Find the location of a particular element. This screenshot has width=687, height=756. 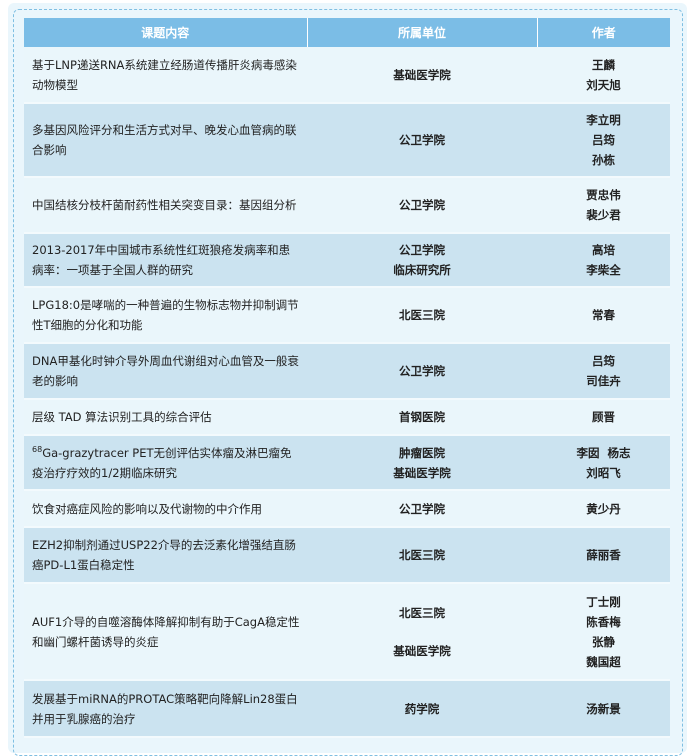

topic-cell: 多基因风险评分和生活方式对早、晚发心血管病的联合影响 is located at coordinates (165, 140).